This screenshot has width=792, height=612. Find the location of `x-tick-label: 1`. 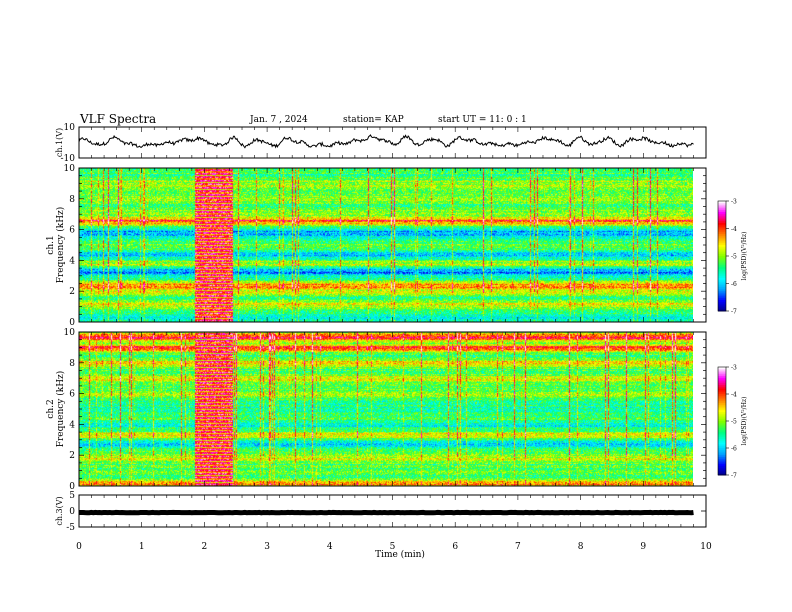

x-tick-label: 1 is located at coordinates (142, 547).